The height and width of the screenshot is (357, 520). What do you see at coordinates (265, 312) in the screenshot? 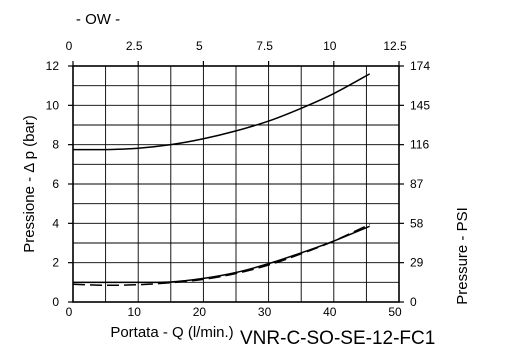
I see `x-tick-label: 30` at bounding box center [265, 312].